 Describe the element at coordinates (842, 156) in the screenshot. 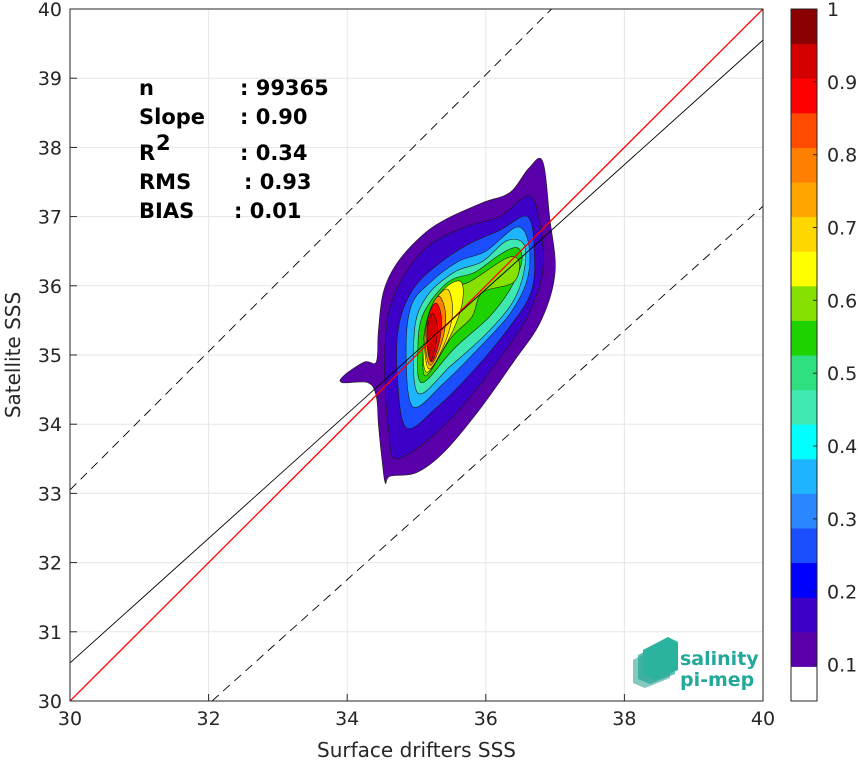

I see `colorbar-tick-label: 0.8` at that location.